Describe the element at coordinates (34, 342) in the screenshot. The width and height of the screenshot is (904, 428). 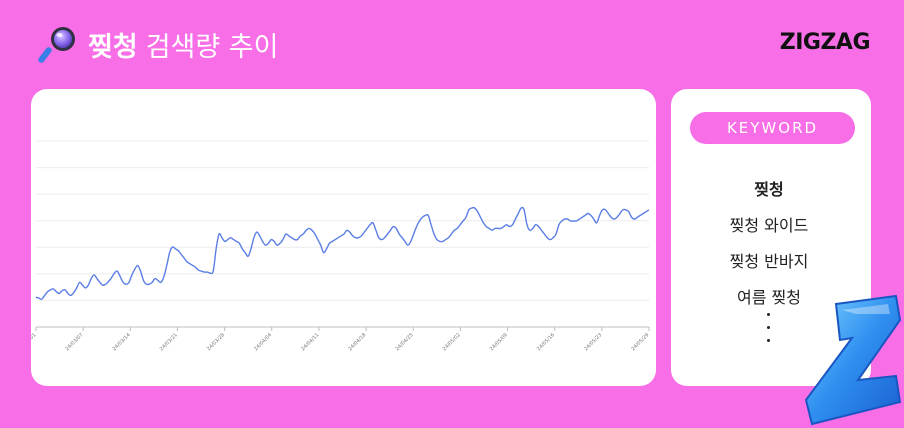
I see `x-tick-label: 24/03/01` at that location.